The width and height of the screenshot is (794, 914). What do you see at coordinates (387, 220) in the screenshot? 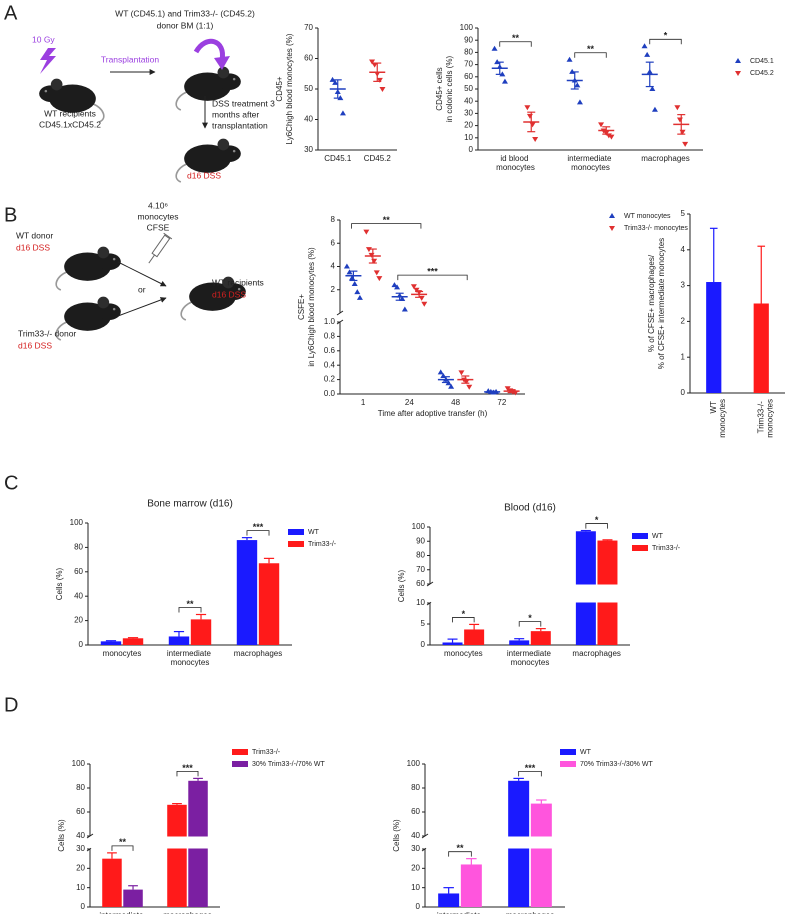
I see `significance-label: **` at bounding box center [387, 220].